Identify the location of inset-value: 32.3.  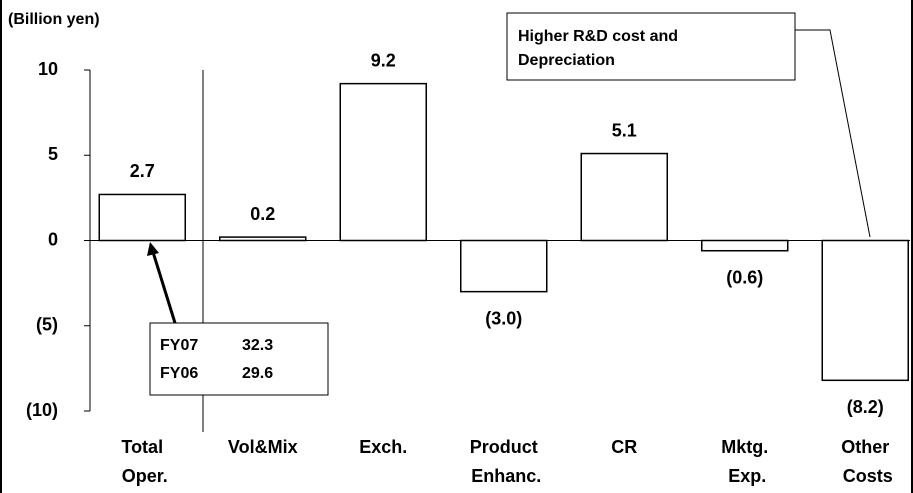
(257, 345).